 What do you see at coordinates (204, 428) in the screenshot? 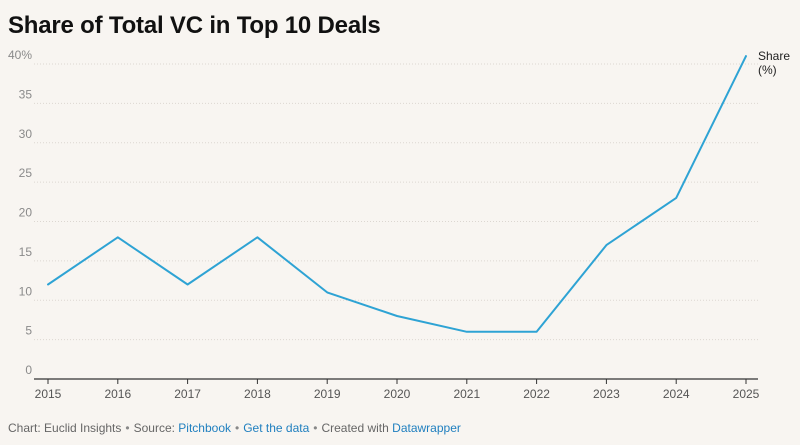
I see `source-link: Pitchbook` at bounding box center [204, 428].